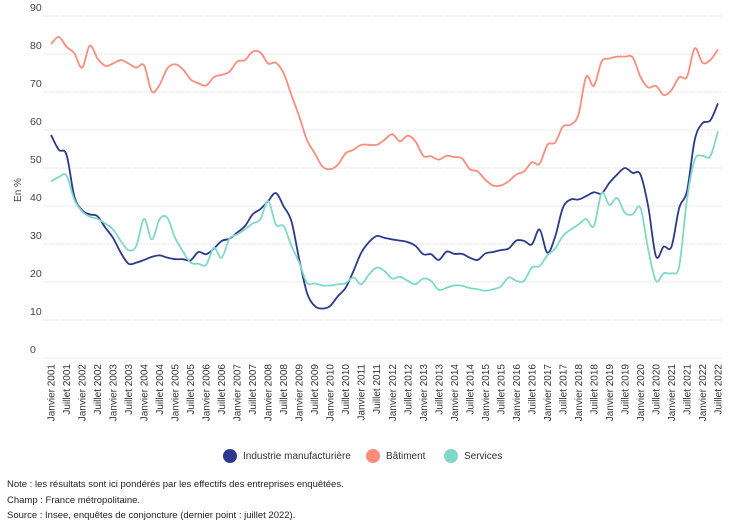  Describe the element at coordinates (52, 393) in the screenshot. I see `x-tick-label: Janvier 2001` at that location.